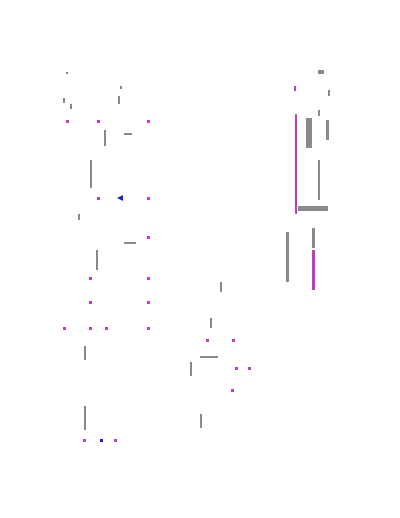  Describe the element at coordinates (308, 180) in the screenshot. I see `right-block` at that location.